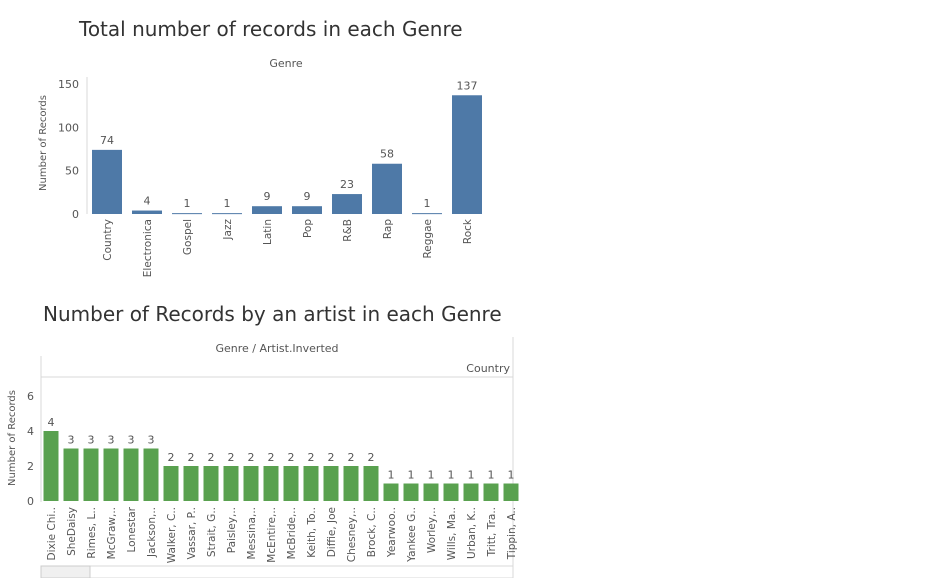 The width and height of the screenshot is (946, 578). Describe the element at coordinates (281, 449) in the screenshot. I see `chart2-data-labels: 43 3 3 3 32 2 2 2 2 2 2 2 2 2 21 1 1 1 1 1 1` at that location.